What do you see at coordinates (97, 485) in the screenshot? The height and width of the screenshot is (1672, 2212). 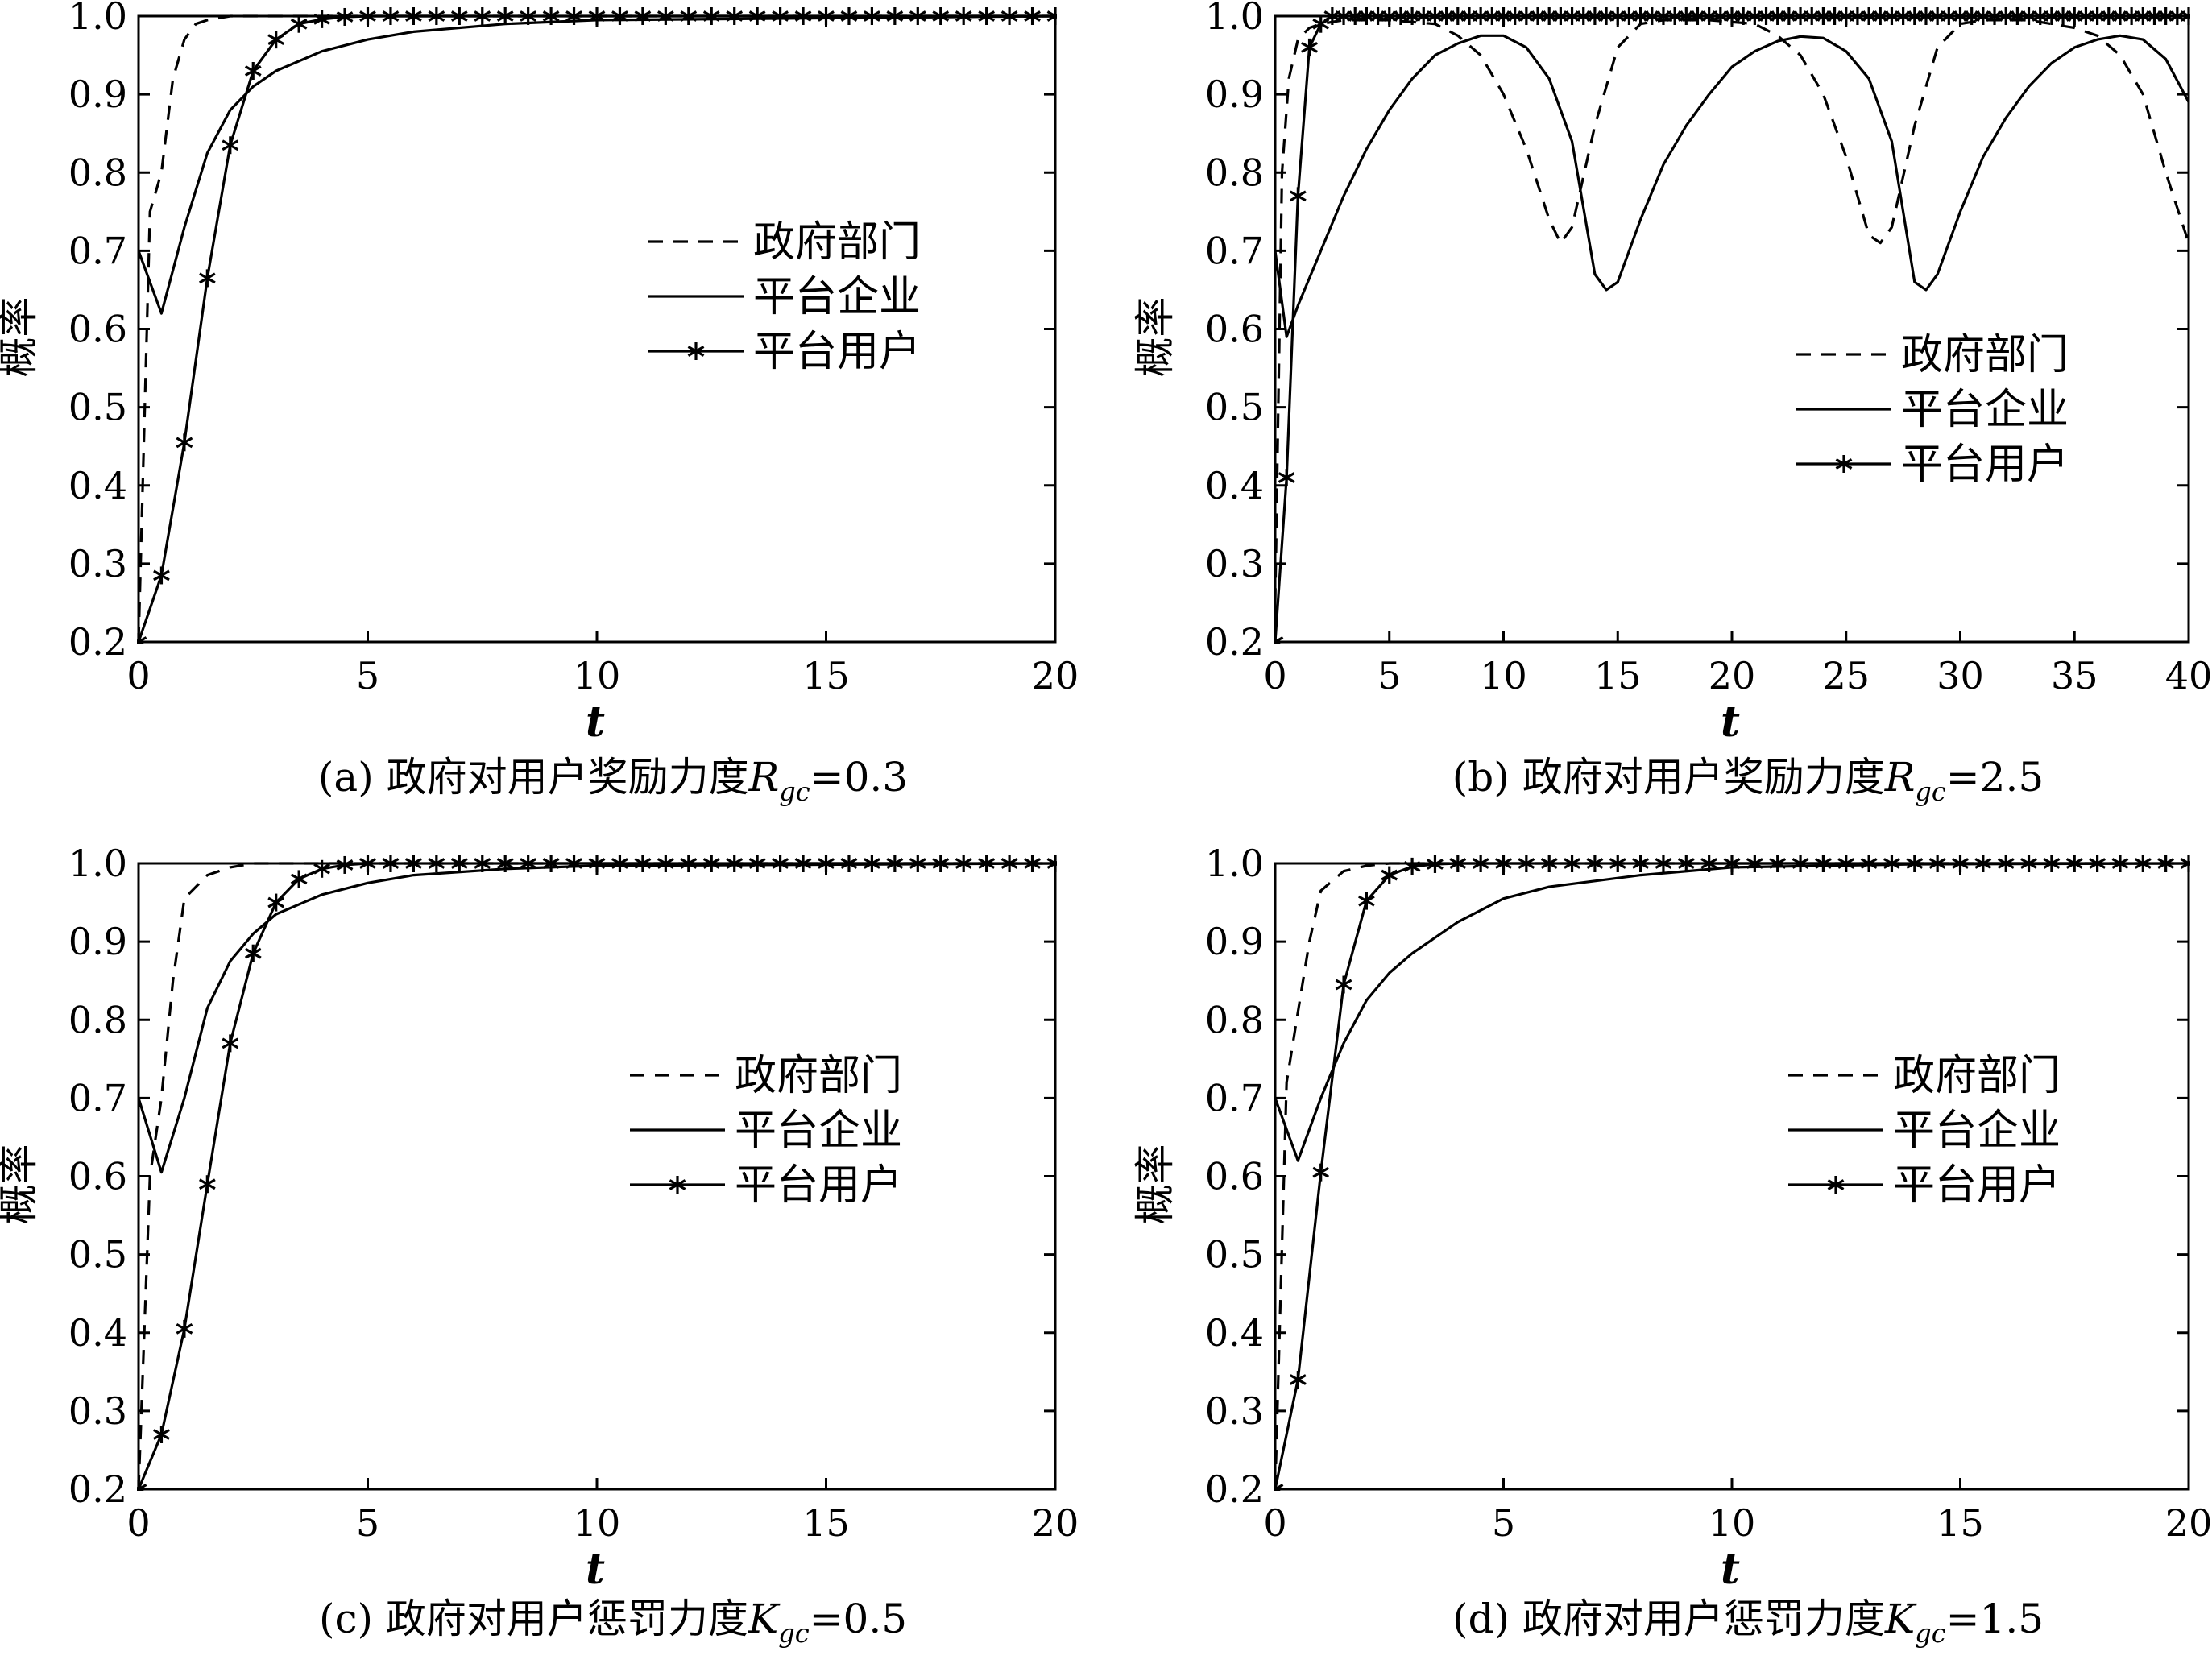 I see `panel-a-y-tick-label-2: 0.4` at bounding box center [97, 485].